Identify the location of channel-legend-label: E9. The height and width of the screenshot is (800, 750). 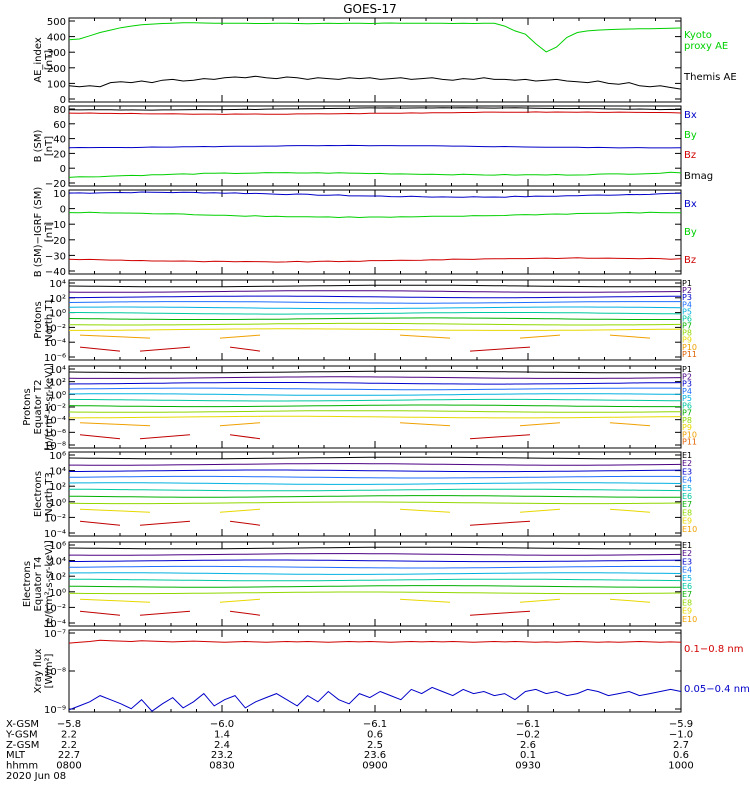
(687, 521).